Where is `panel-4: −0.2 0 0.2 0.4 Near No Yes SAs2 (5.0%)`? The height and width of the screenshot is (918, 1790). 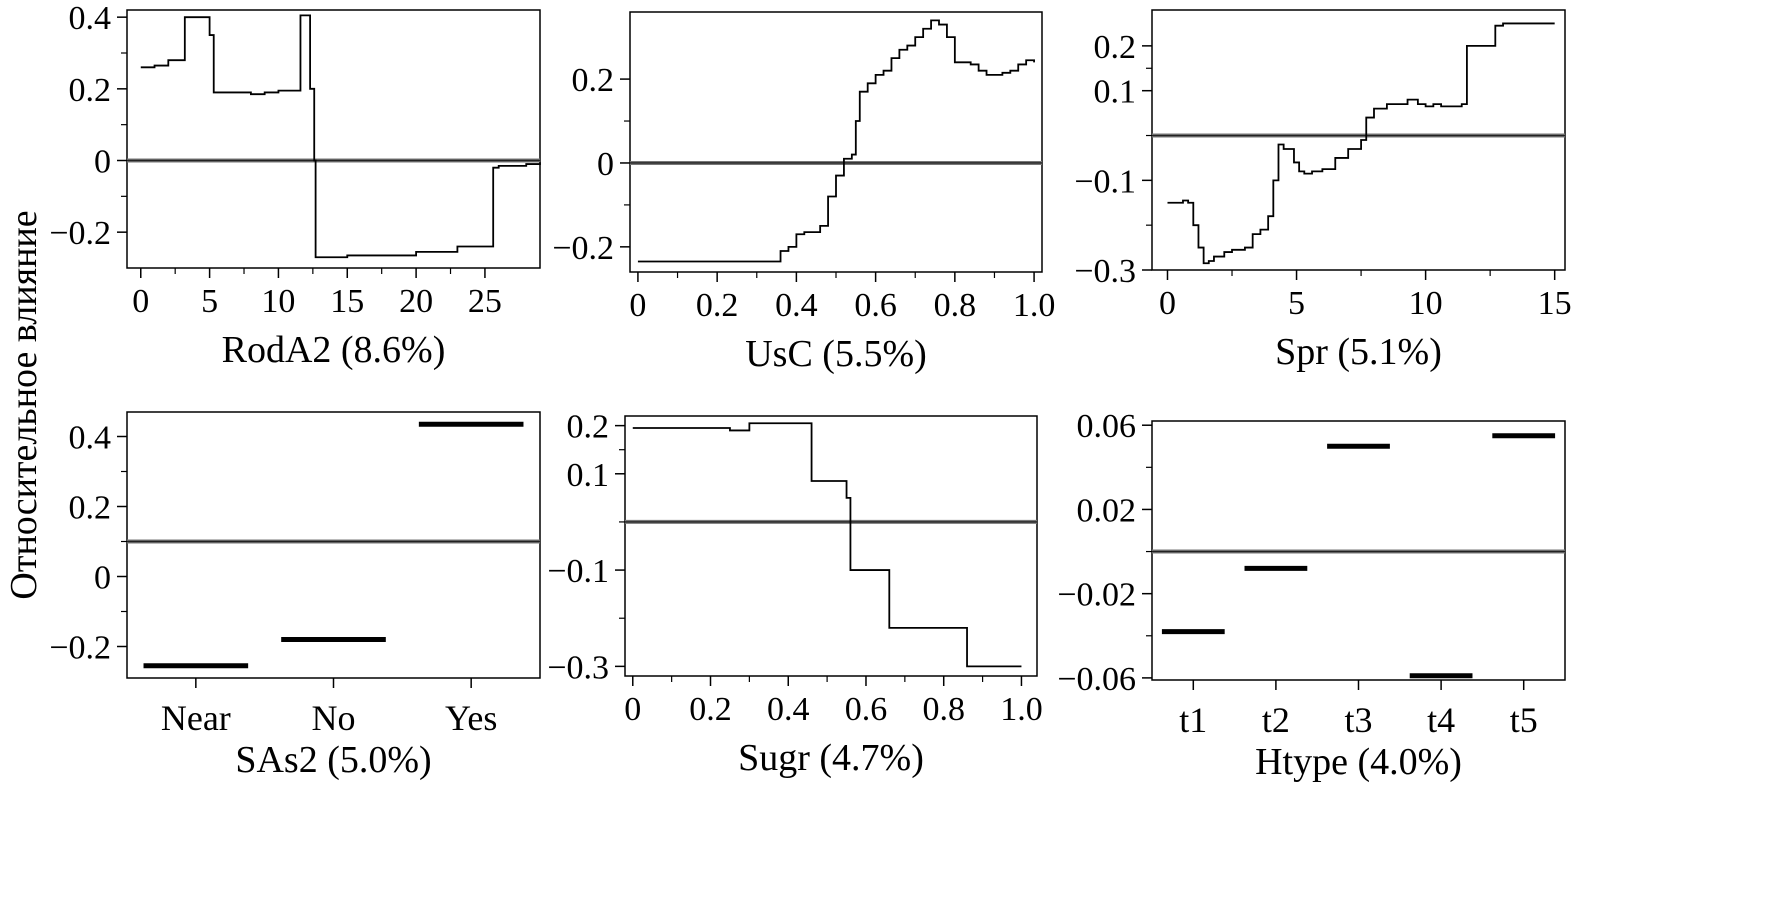 panel-4: −0.2 0 0.2 0.4 Near No Yes SAs2 (5.0%) is located at coordinates (295, 596).